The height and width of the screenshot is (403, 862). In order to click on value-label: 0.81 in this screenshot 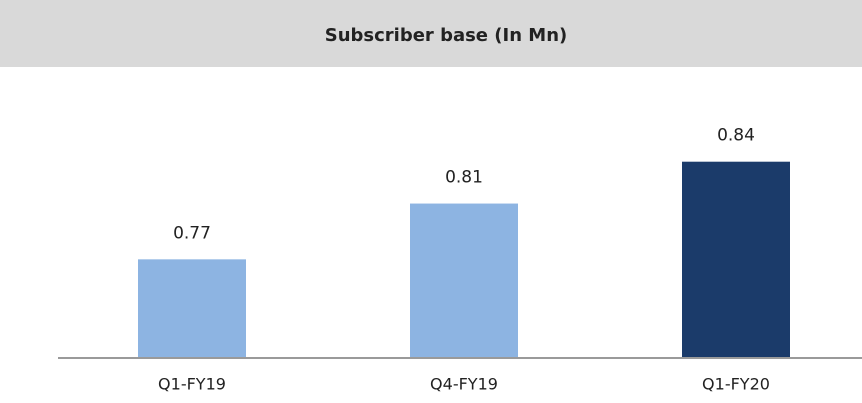, I will do `click(464, 178)`.